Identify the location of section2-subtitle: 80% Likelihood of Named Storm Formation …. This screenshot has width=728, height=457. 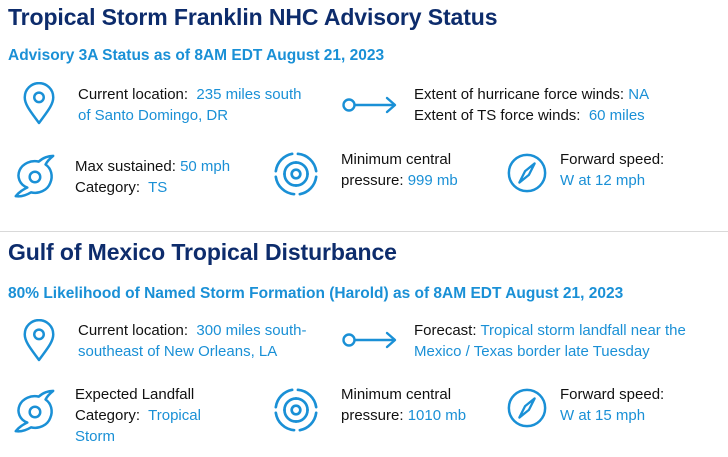
(316, 293).